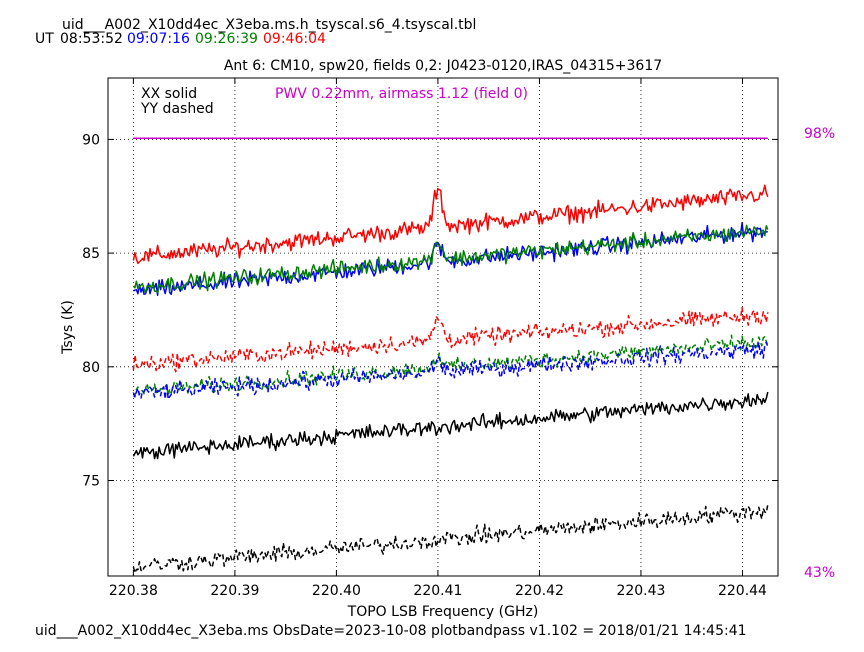 The image size is (864, 652). I want to click on series-5-line, so click(451, 366).